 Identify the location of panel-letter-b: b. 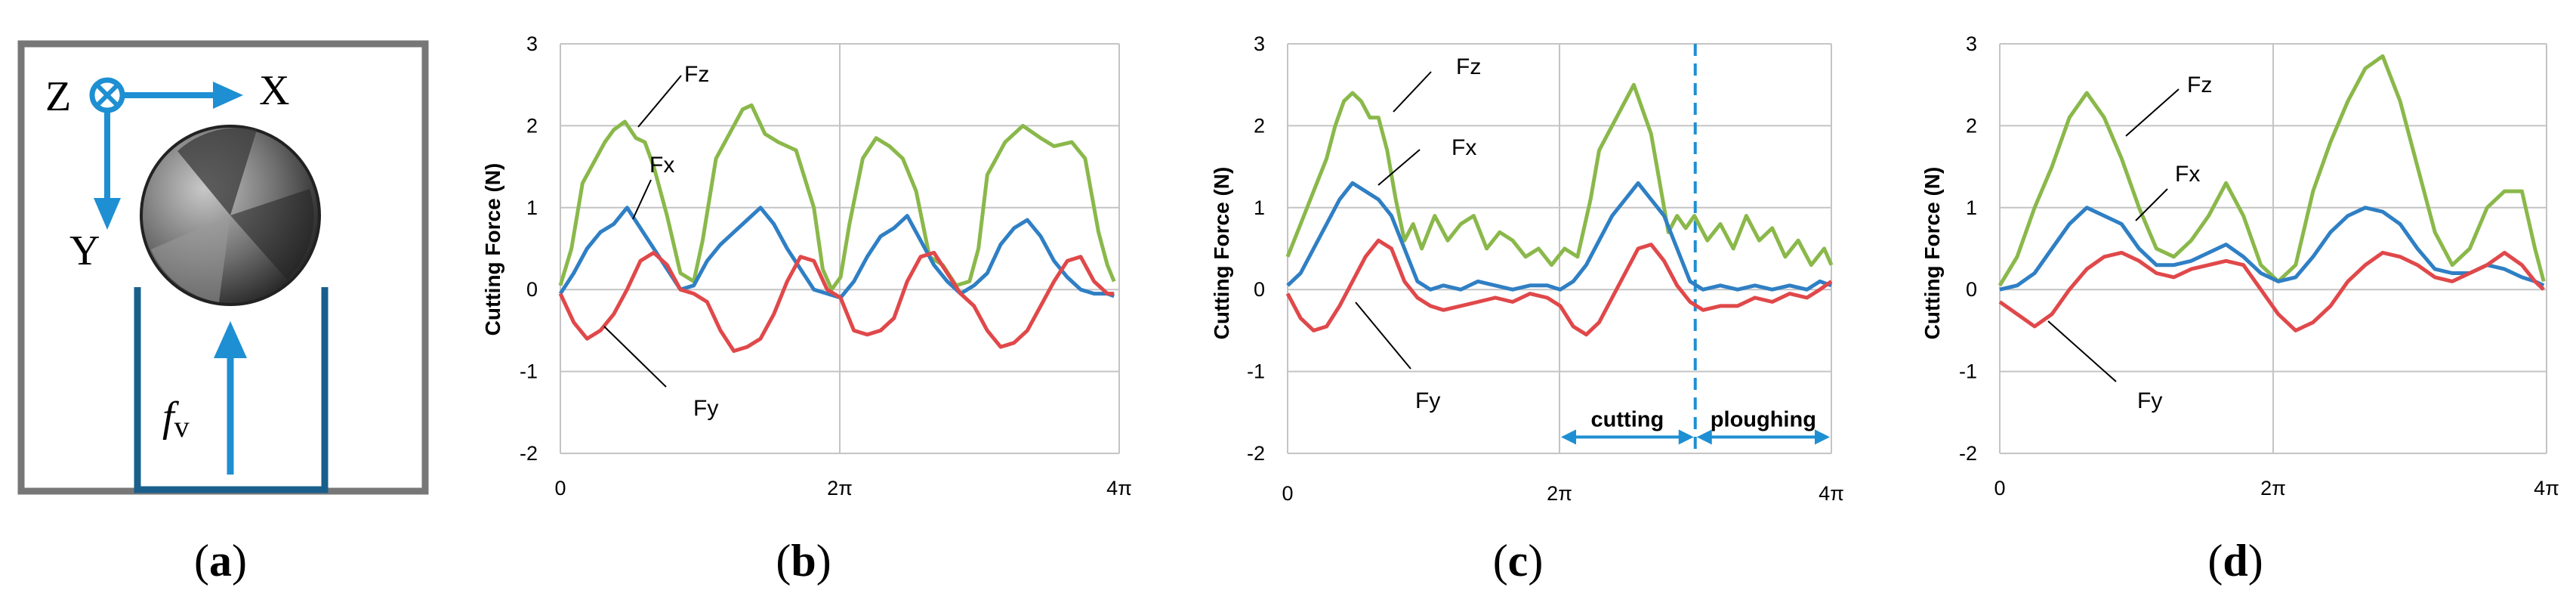
(803, 561).